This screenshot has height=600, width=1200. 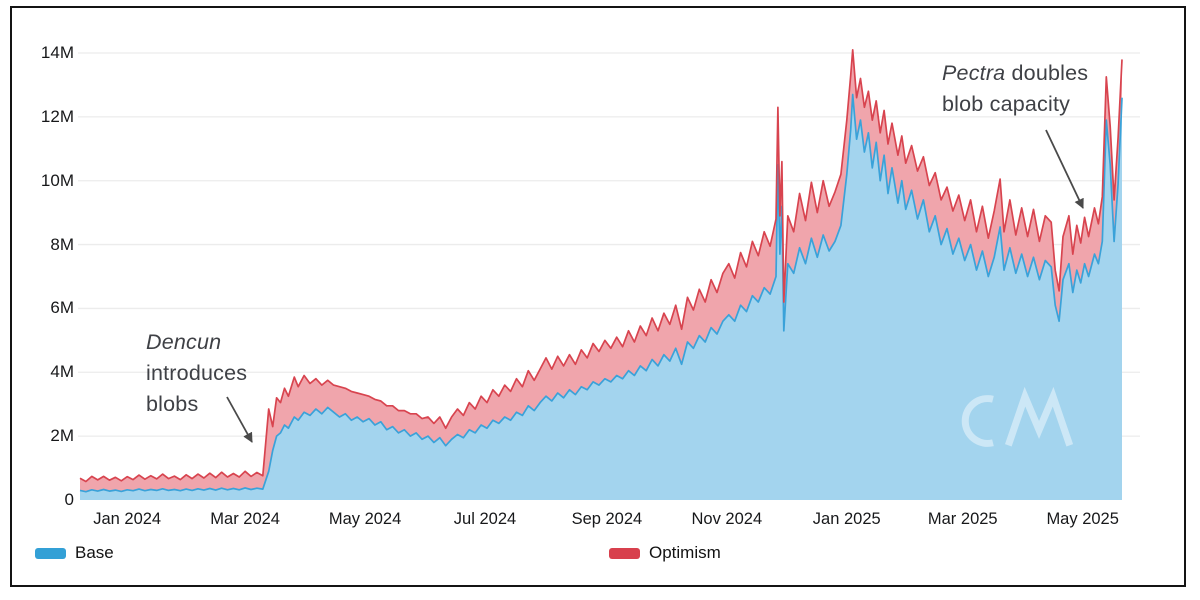 I want to click on x-axis-tick-label: Jul 2024, so click(x=485, y=519).